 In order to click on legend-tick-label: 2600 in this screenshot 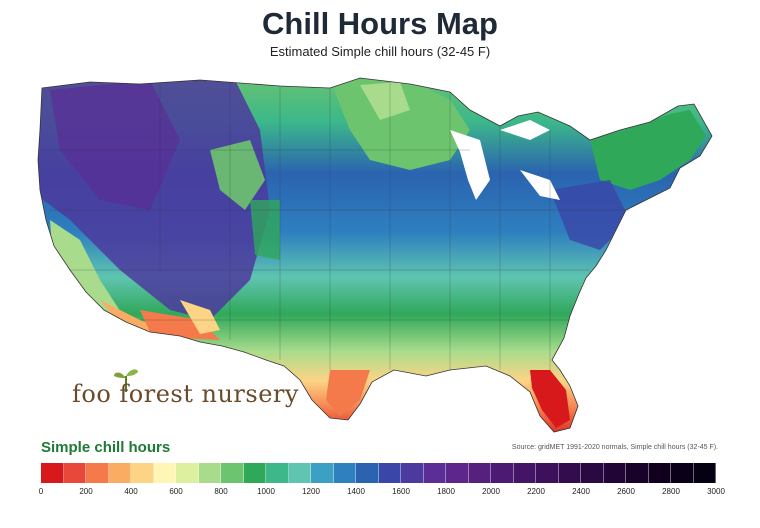, I will do `click(626, 491)`.